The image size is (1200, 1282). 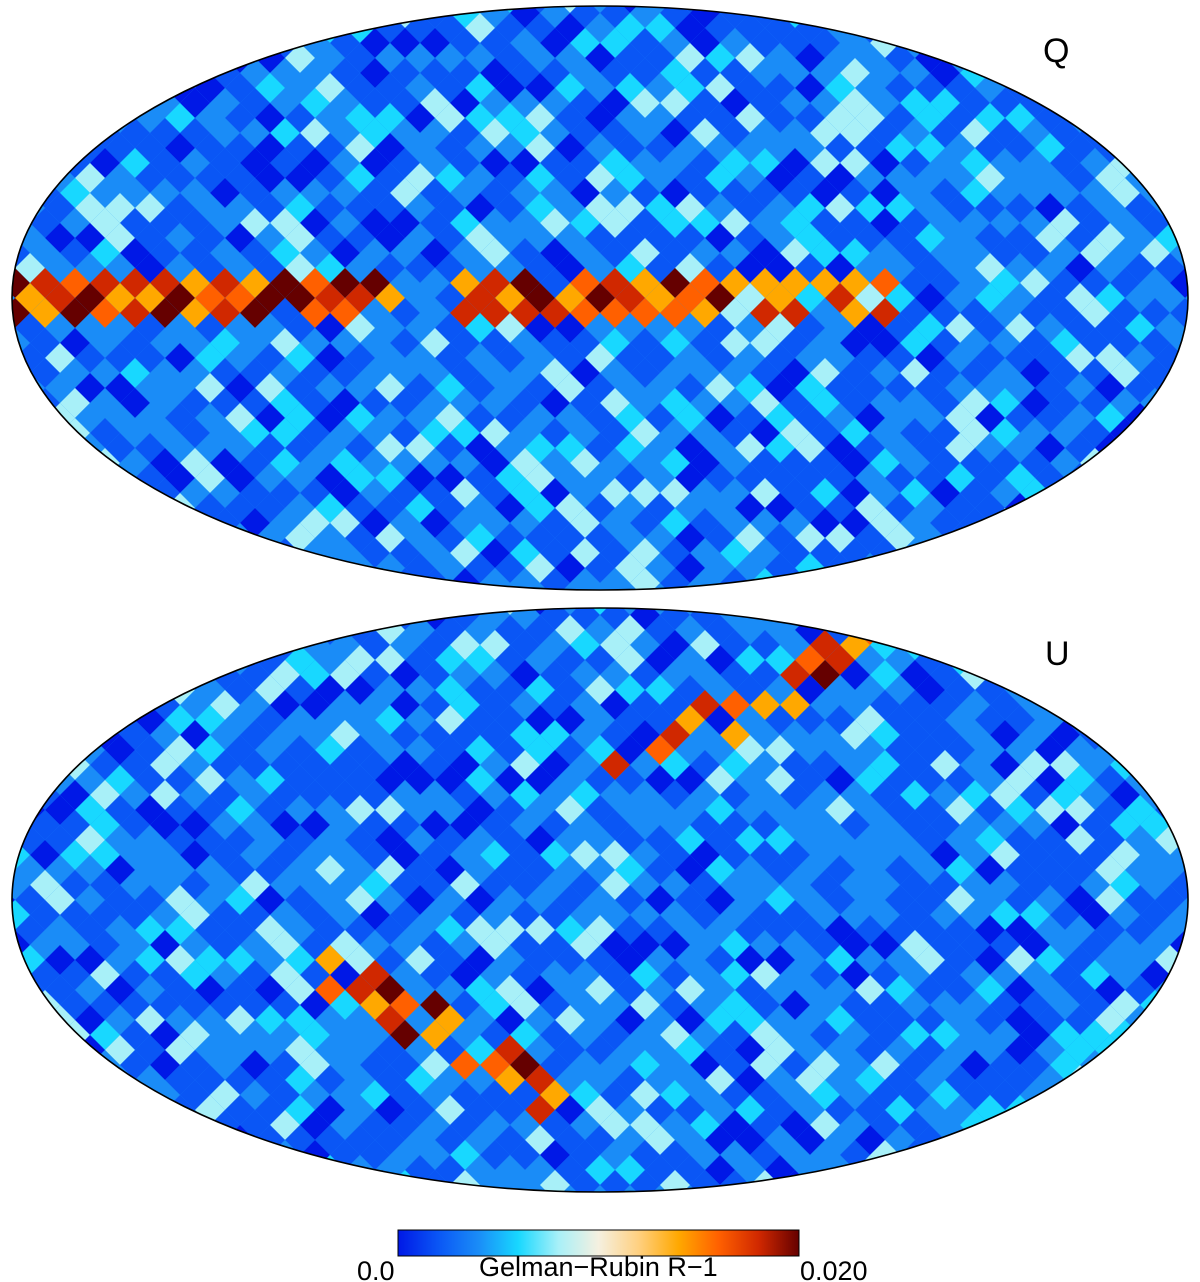 What do you see at coordinates (1057, 654) in the screenshot?
I see `panel-label-u: U` at bounding box center [1057, 654].